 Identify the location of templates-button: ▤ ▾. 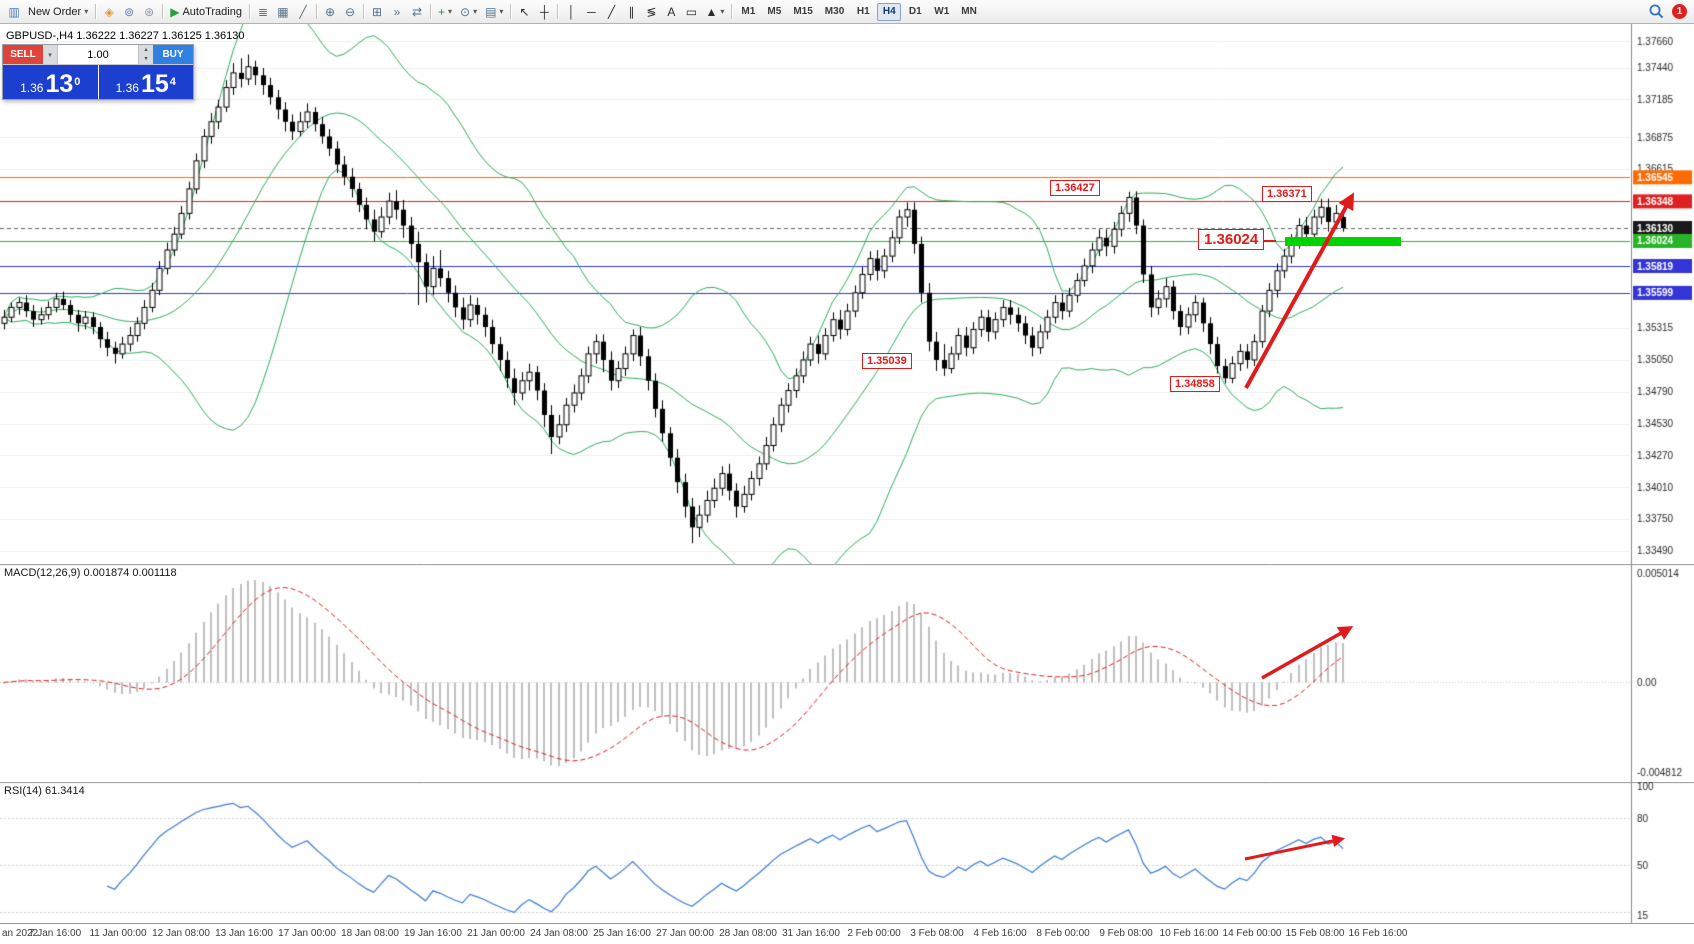
(494, 12).